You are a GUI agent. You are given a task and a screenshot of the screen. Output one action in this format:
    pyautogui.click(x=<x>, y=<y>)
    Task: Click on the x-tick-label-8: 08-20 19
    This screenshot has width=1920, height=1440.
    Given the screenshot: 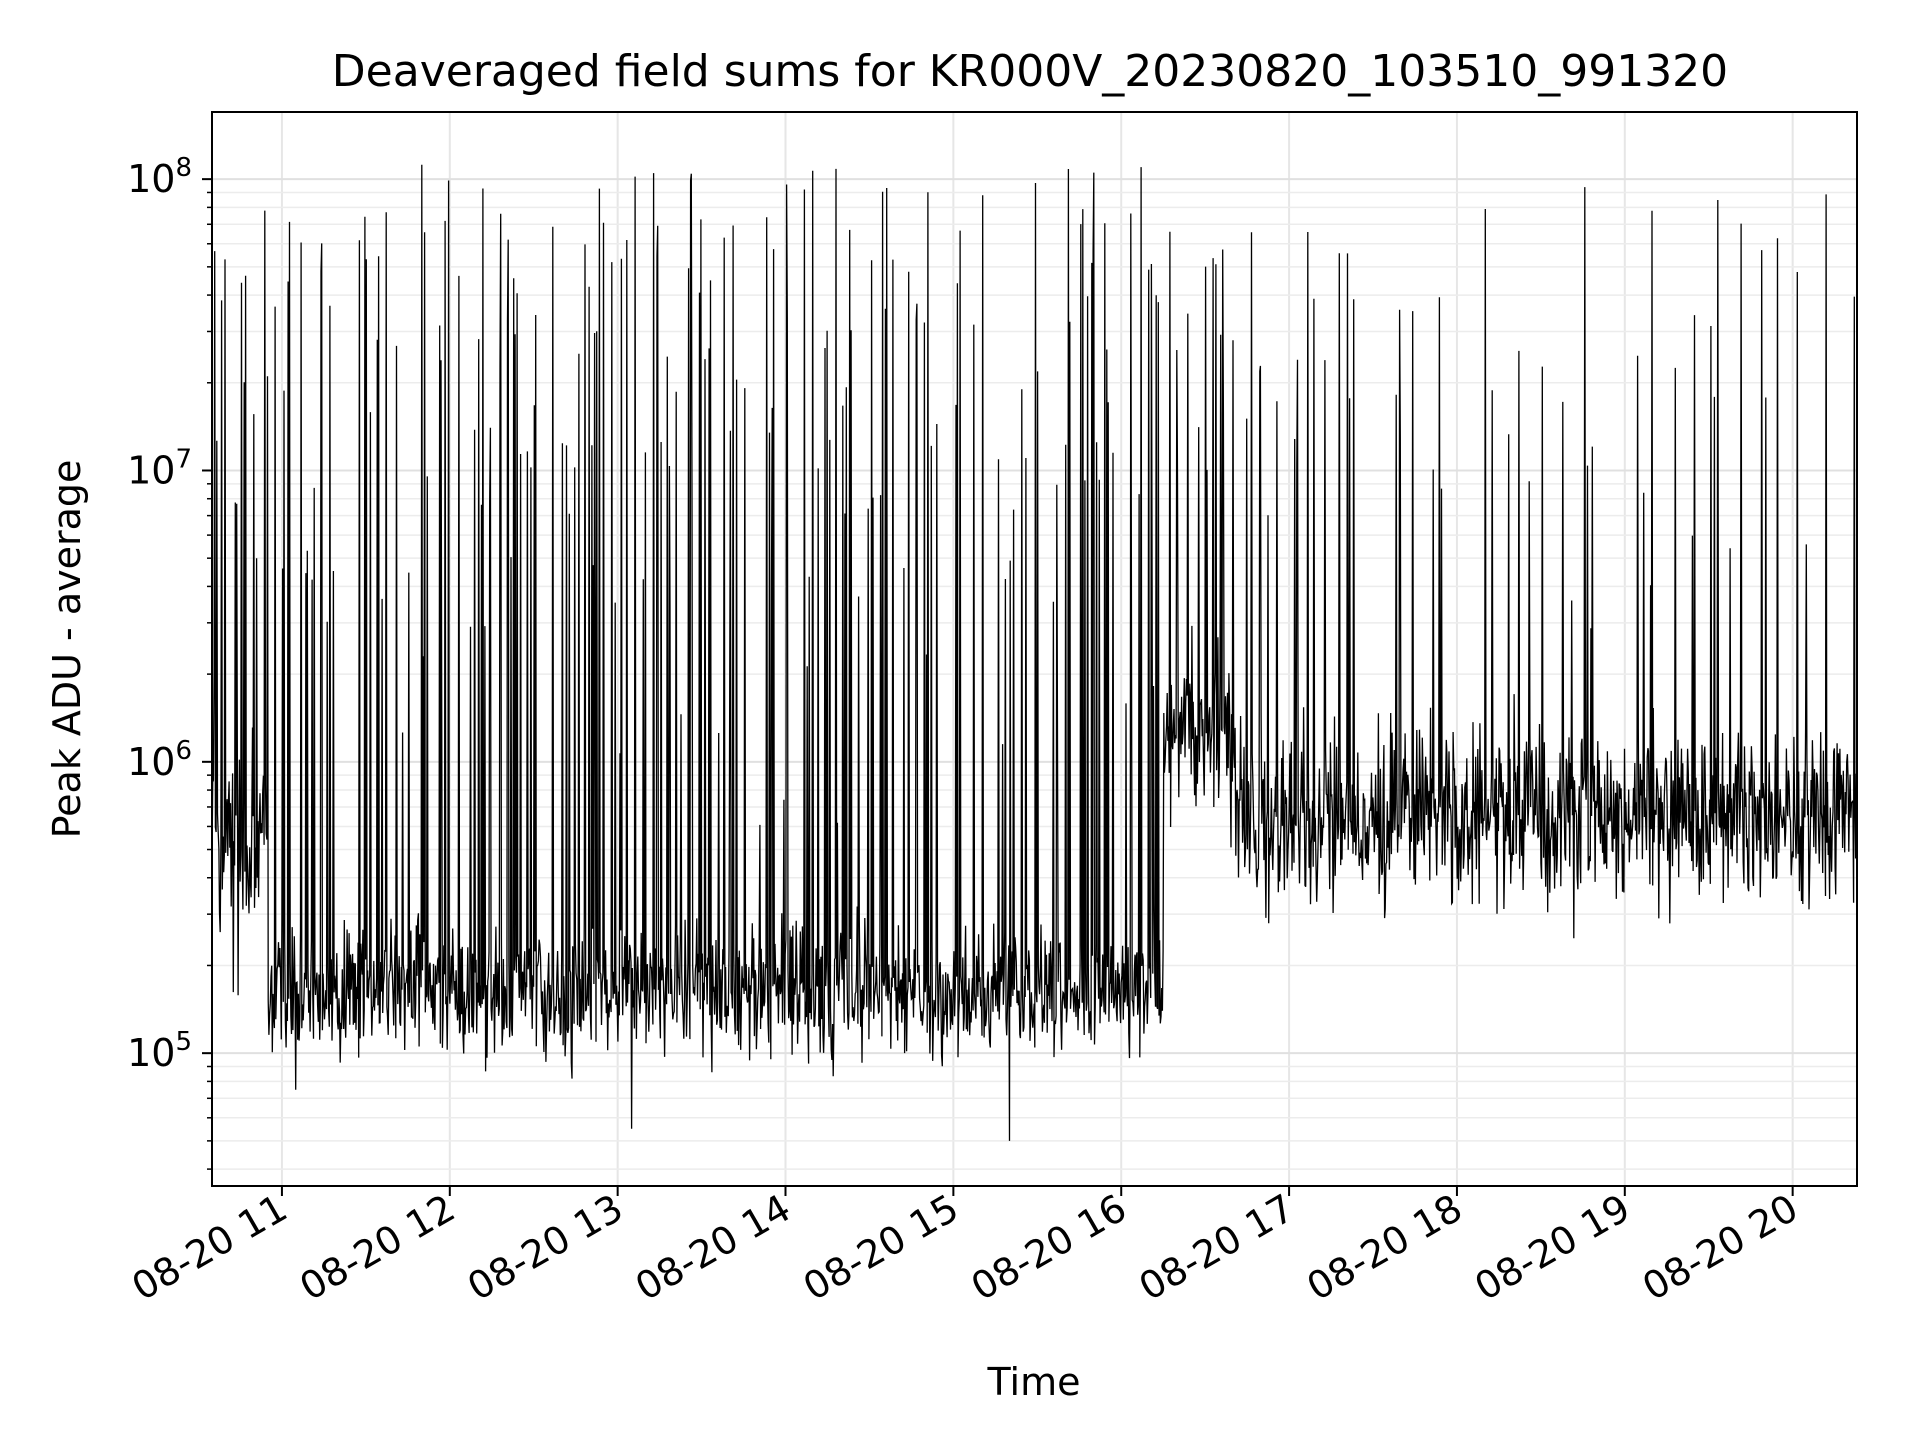 What is the action you would take?
    pyautogui.click(x=1552, y=1248)
    